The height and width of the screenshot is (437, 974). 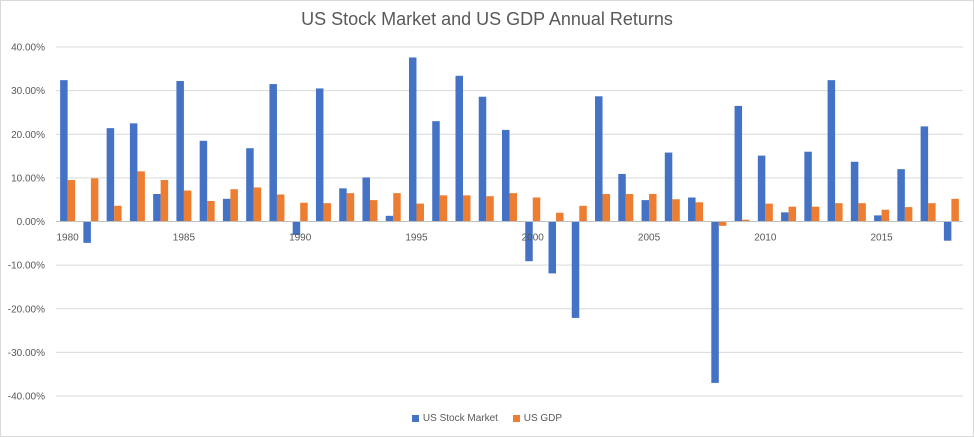 What do you see at coordinates (831, 151) in the screenshot?
I see `bar-stock-2013` at bounding box center [831, 151].